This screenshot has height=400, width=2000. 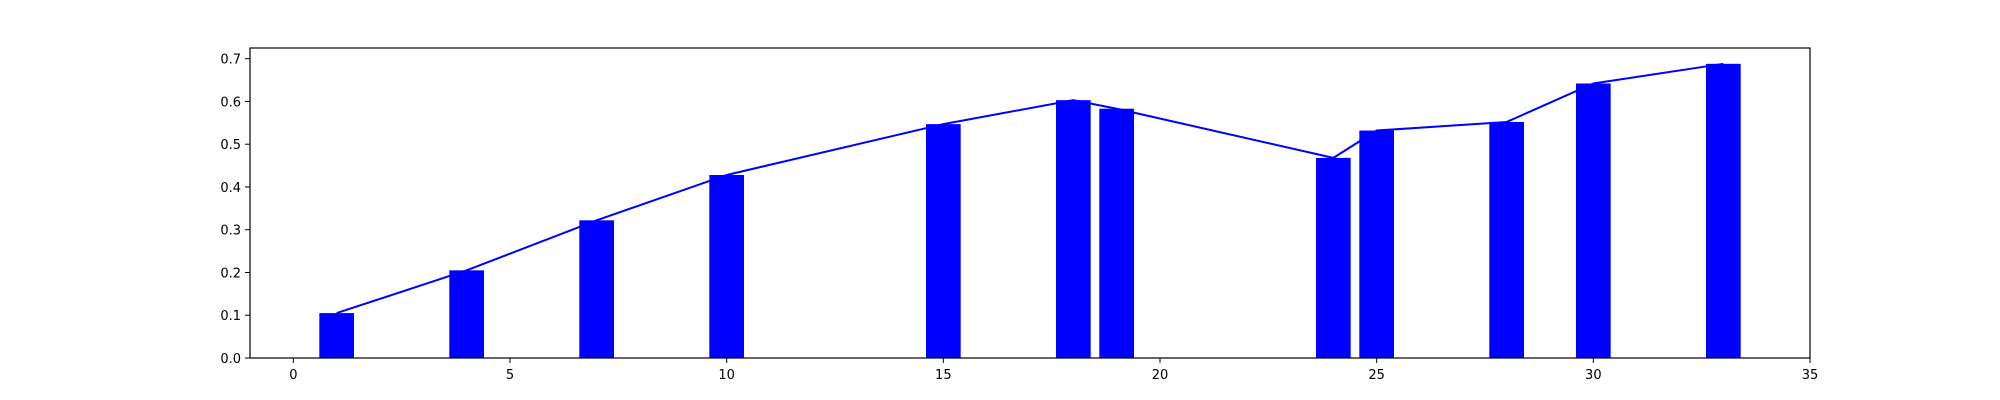 What do you see at coordinates (510, 375) in the screenshot?
I see `x-tick-label: 5` at bounding box center [510, 375].